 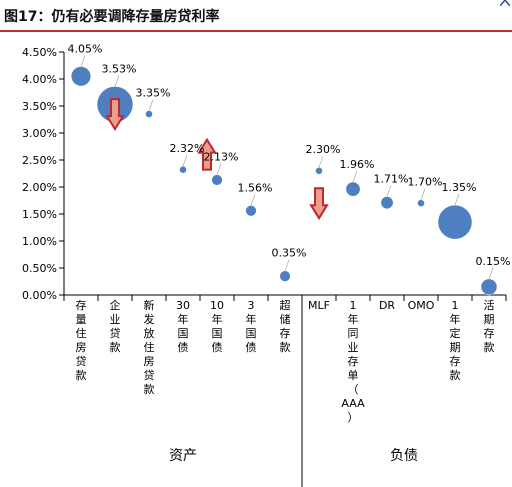 I want to click on y-tick-label: 1.50%, so click(x=39, y=214).